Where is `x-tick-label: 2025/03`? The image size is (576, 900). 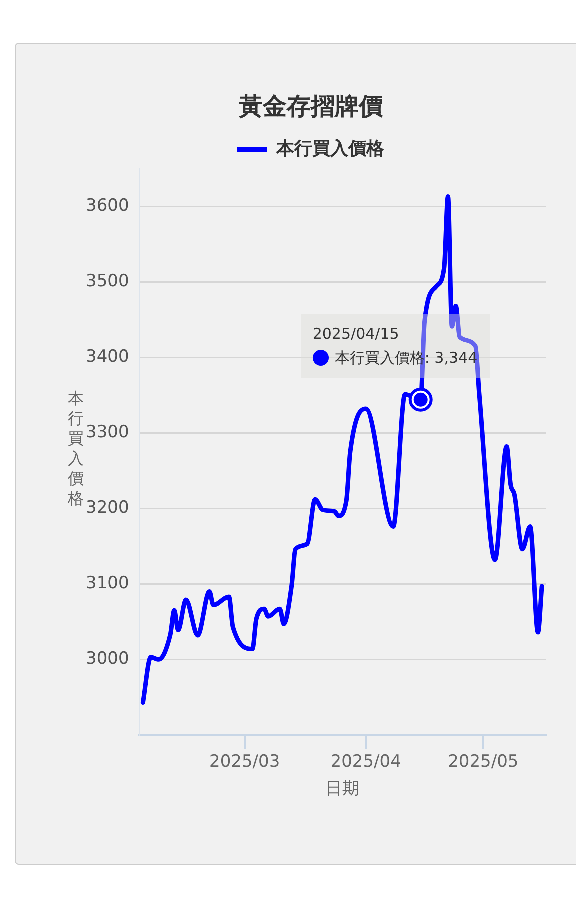
x-tick-label: 2025/03 is located at coordinates (245, 762).